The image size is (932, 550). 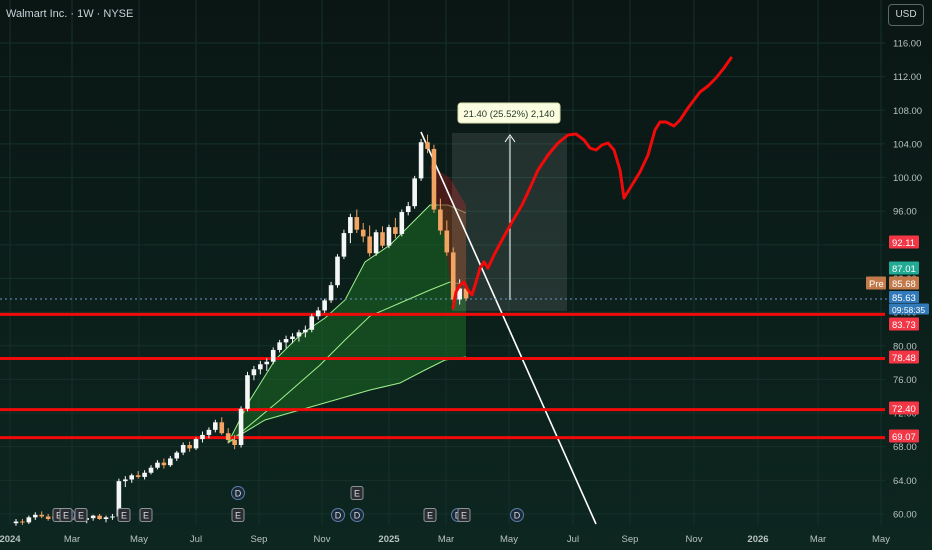 What do you see at coordinates (508, 328) in the screenshot?
I see `trend-line` at bounding box center [508, 328].